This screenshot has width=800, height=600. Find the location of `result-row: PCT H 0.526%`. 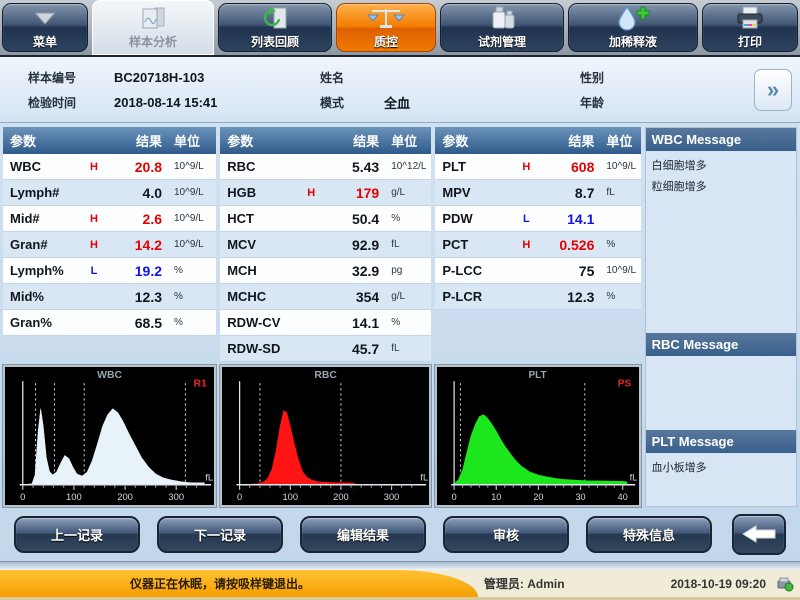

result-row: PCT H 0.526% is located at coordinates (538, 245).